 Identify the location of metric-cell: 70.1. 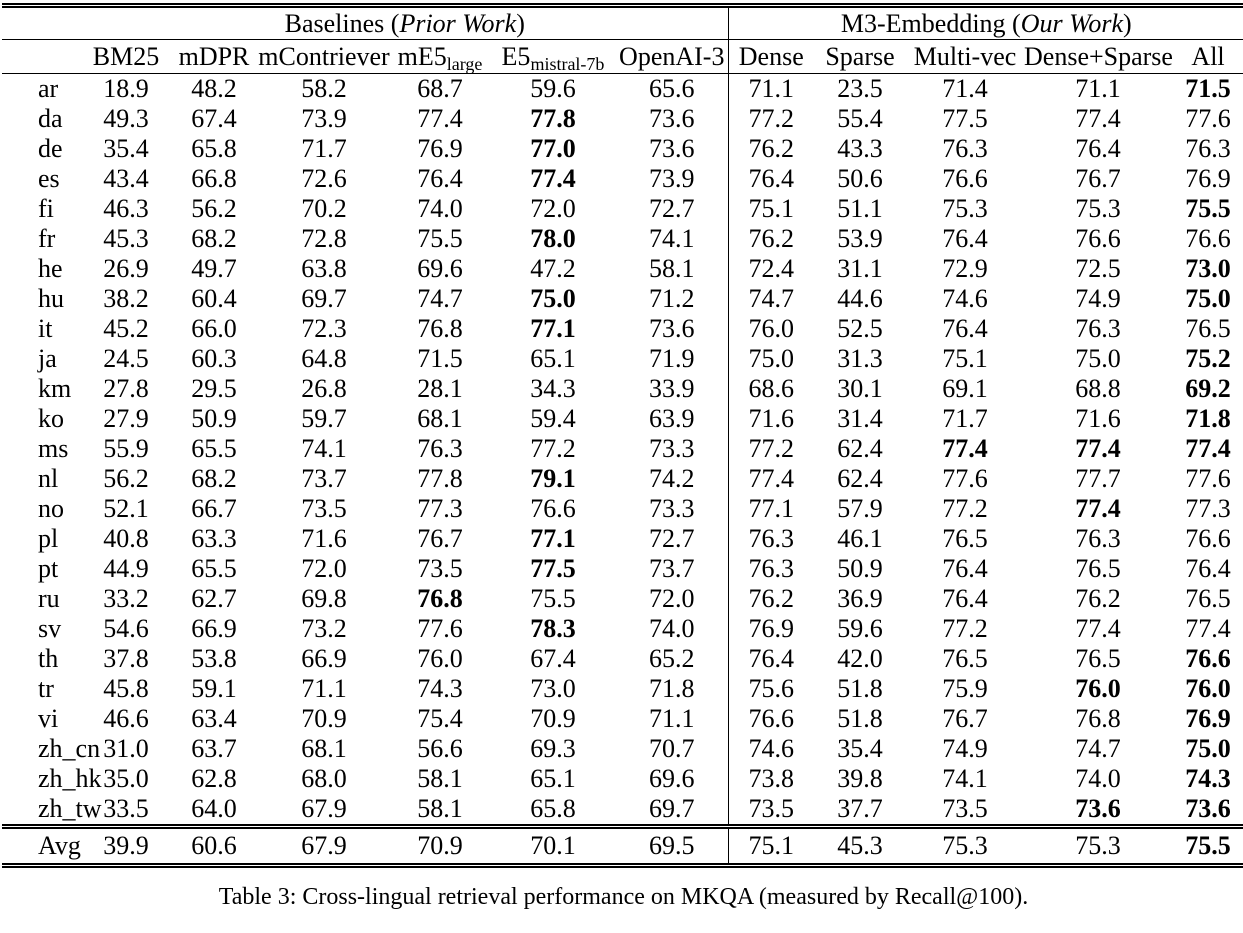
(553, 845).